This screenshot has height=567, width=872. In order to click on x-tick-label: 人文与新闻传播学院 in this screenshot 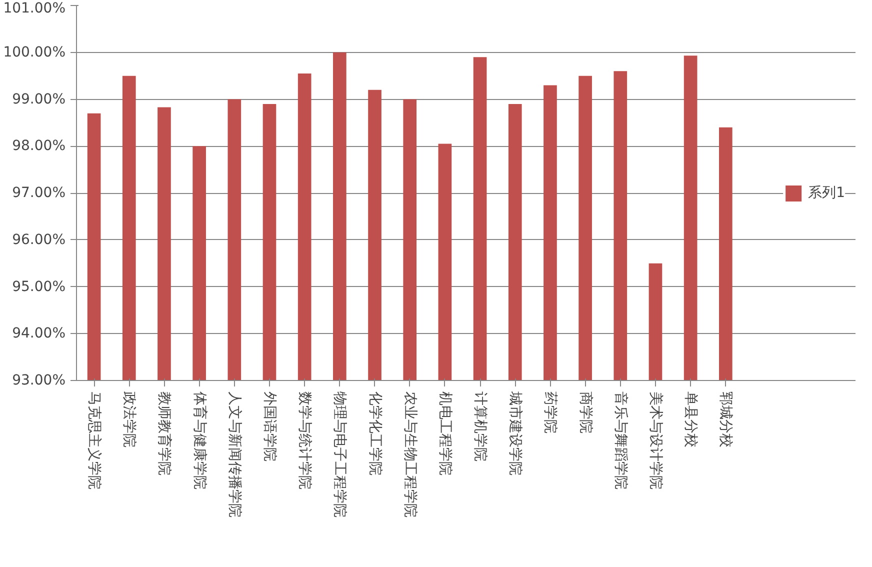, I will do `click(234, 455)`.